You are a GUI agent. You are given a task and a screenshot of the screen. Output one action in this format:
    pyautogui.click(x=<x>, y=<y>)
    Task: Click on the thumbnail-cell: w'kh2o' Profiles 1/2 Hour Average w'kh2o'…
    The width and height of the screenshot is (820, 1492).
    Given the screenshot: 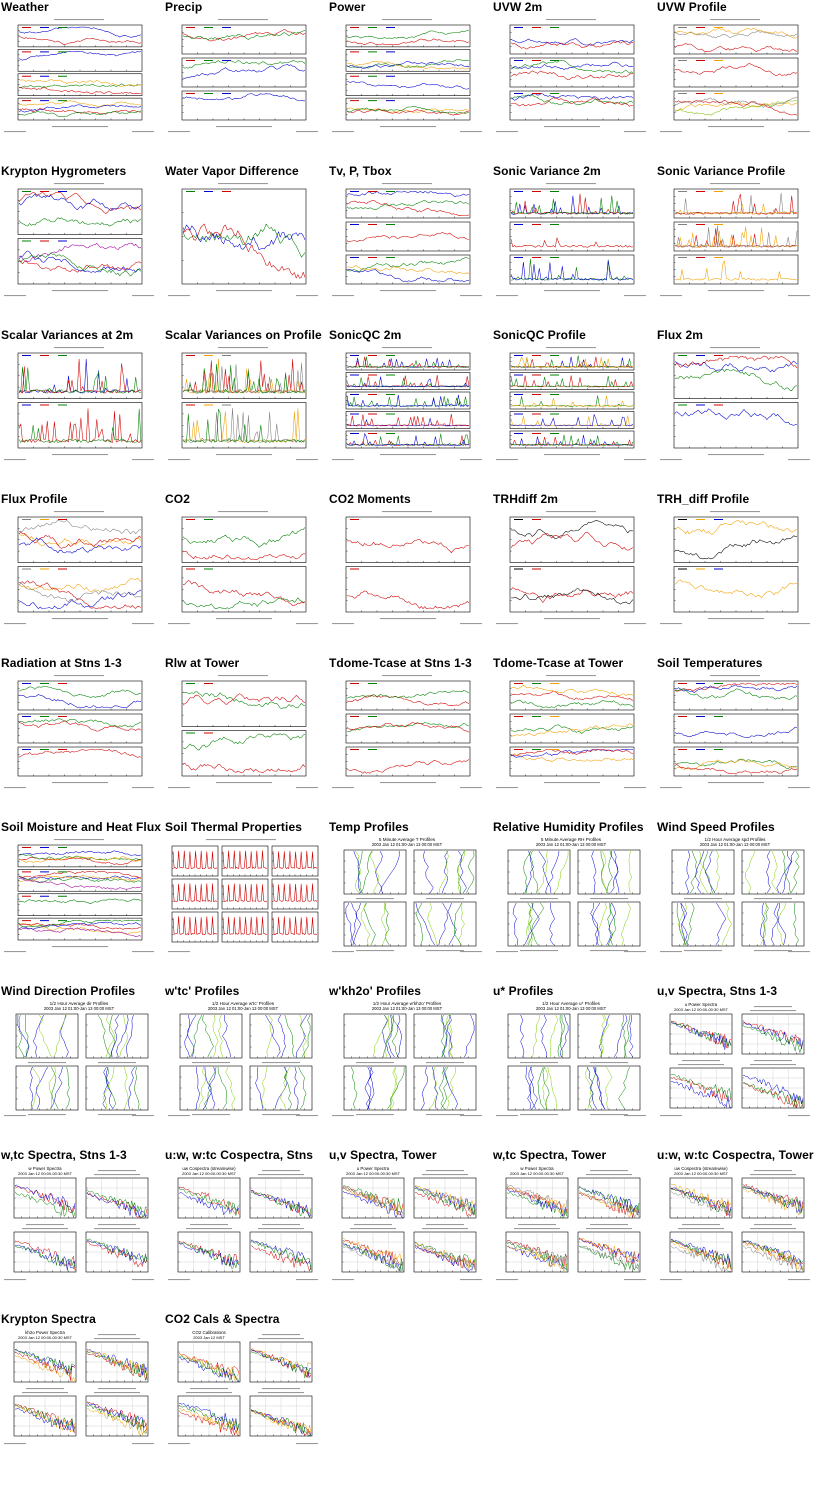 What is the action you would take?
    pyautogui.click(x=408, y=1062)
    